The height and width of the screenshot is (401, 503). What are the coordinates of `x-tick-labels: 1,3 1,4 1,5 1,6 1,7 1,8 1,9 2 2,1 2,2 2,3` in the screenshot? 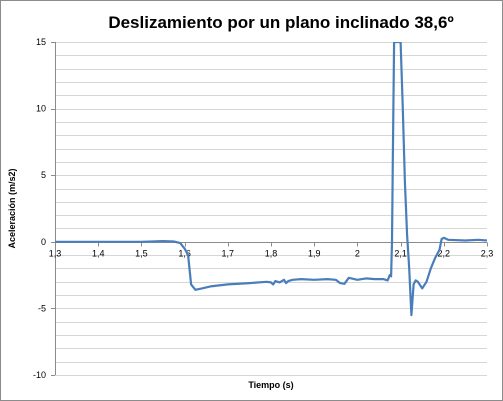 It's located at (271, 254).